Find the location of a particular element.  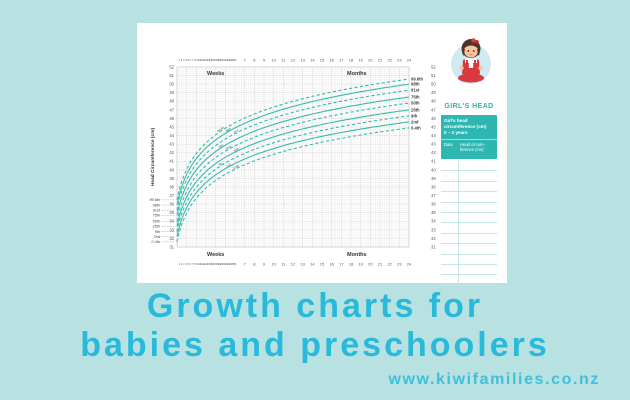

week-tick-bottom: 19 is located at coordinates (219, 264).